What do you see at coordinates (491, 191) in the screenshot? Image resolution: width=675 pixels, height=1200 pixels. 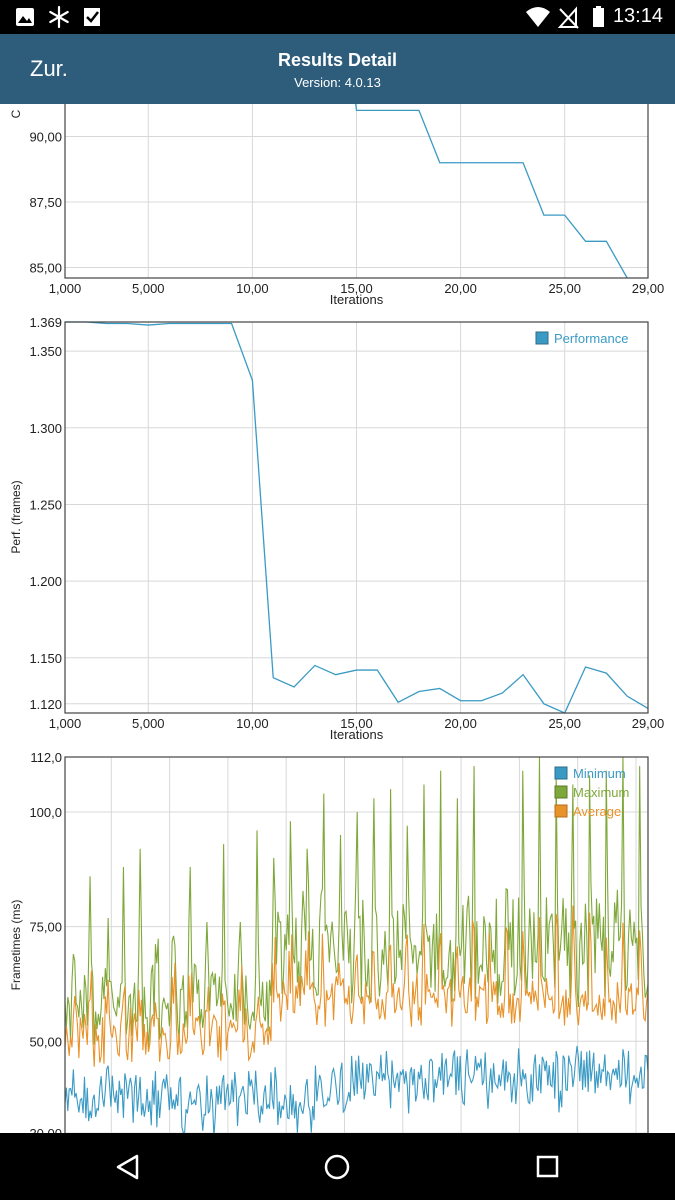 I see `chart-1-series-line` at bounding box center [491, 191].